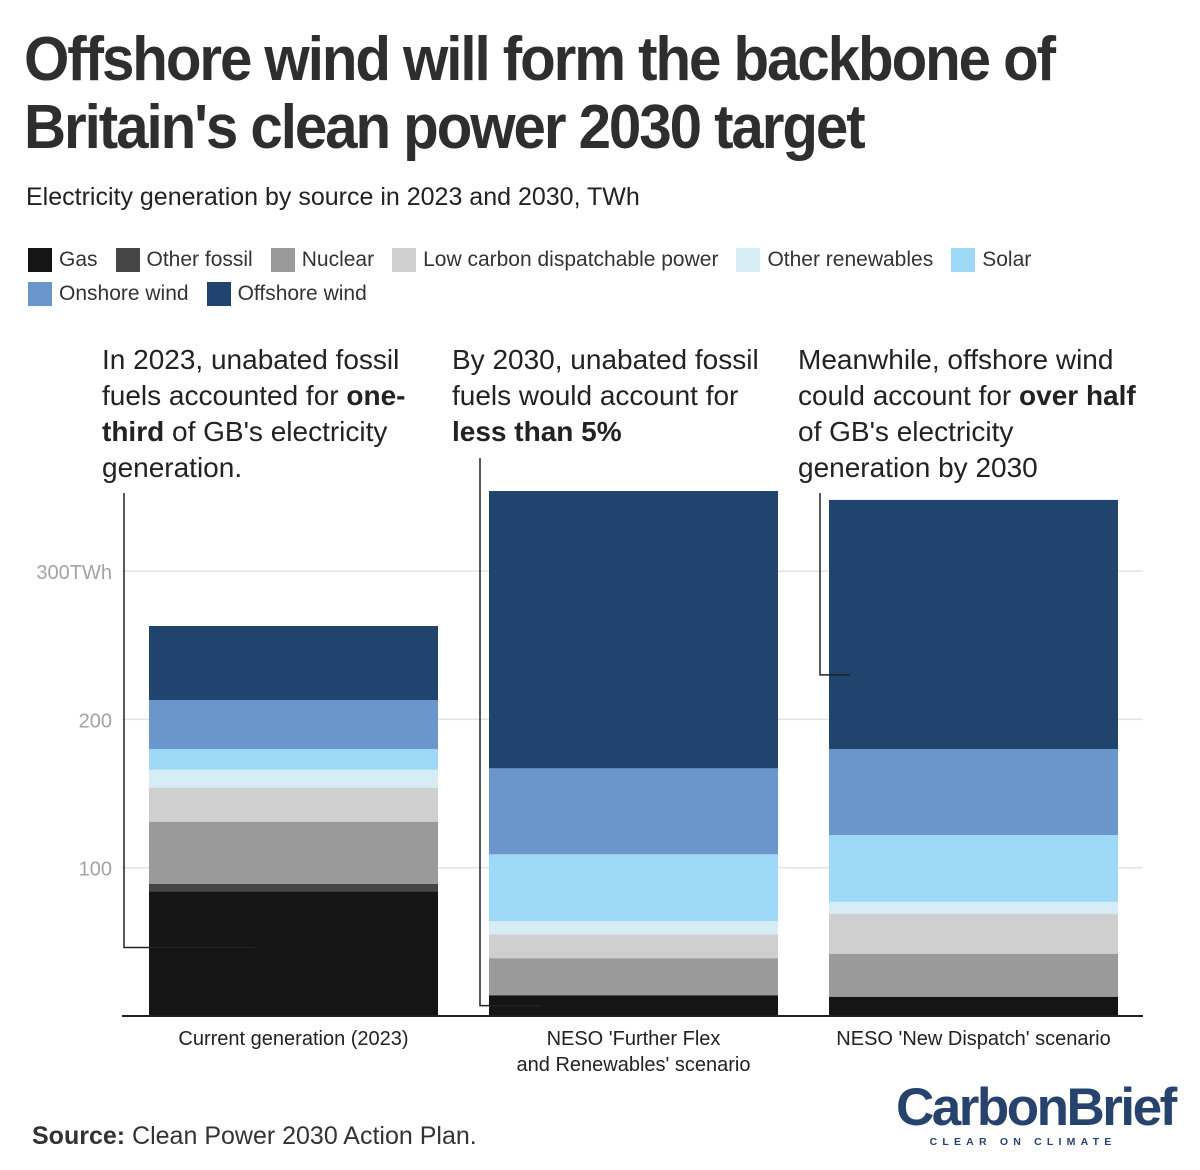 The image size is (1200, 1170). I want to click on bar-2-solar, so click(633, 888).